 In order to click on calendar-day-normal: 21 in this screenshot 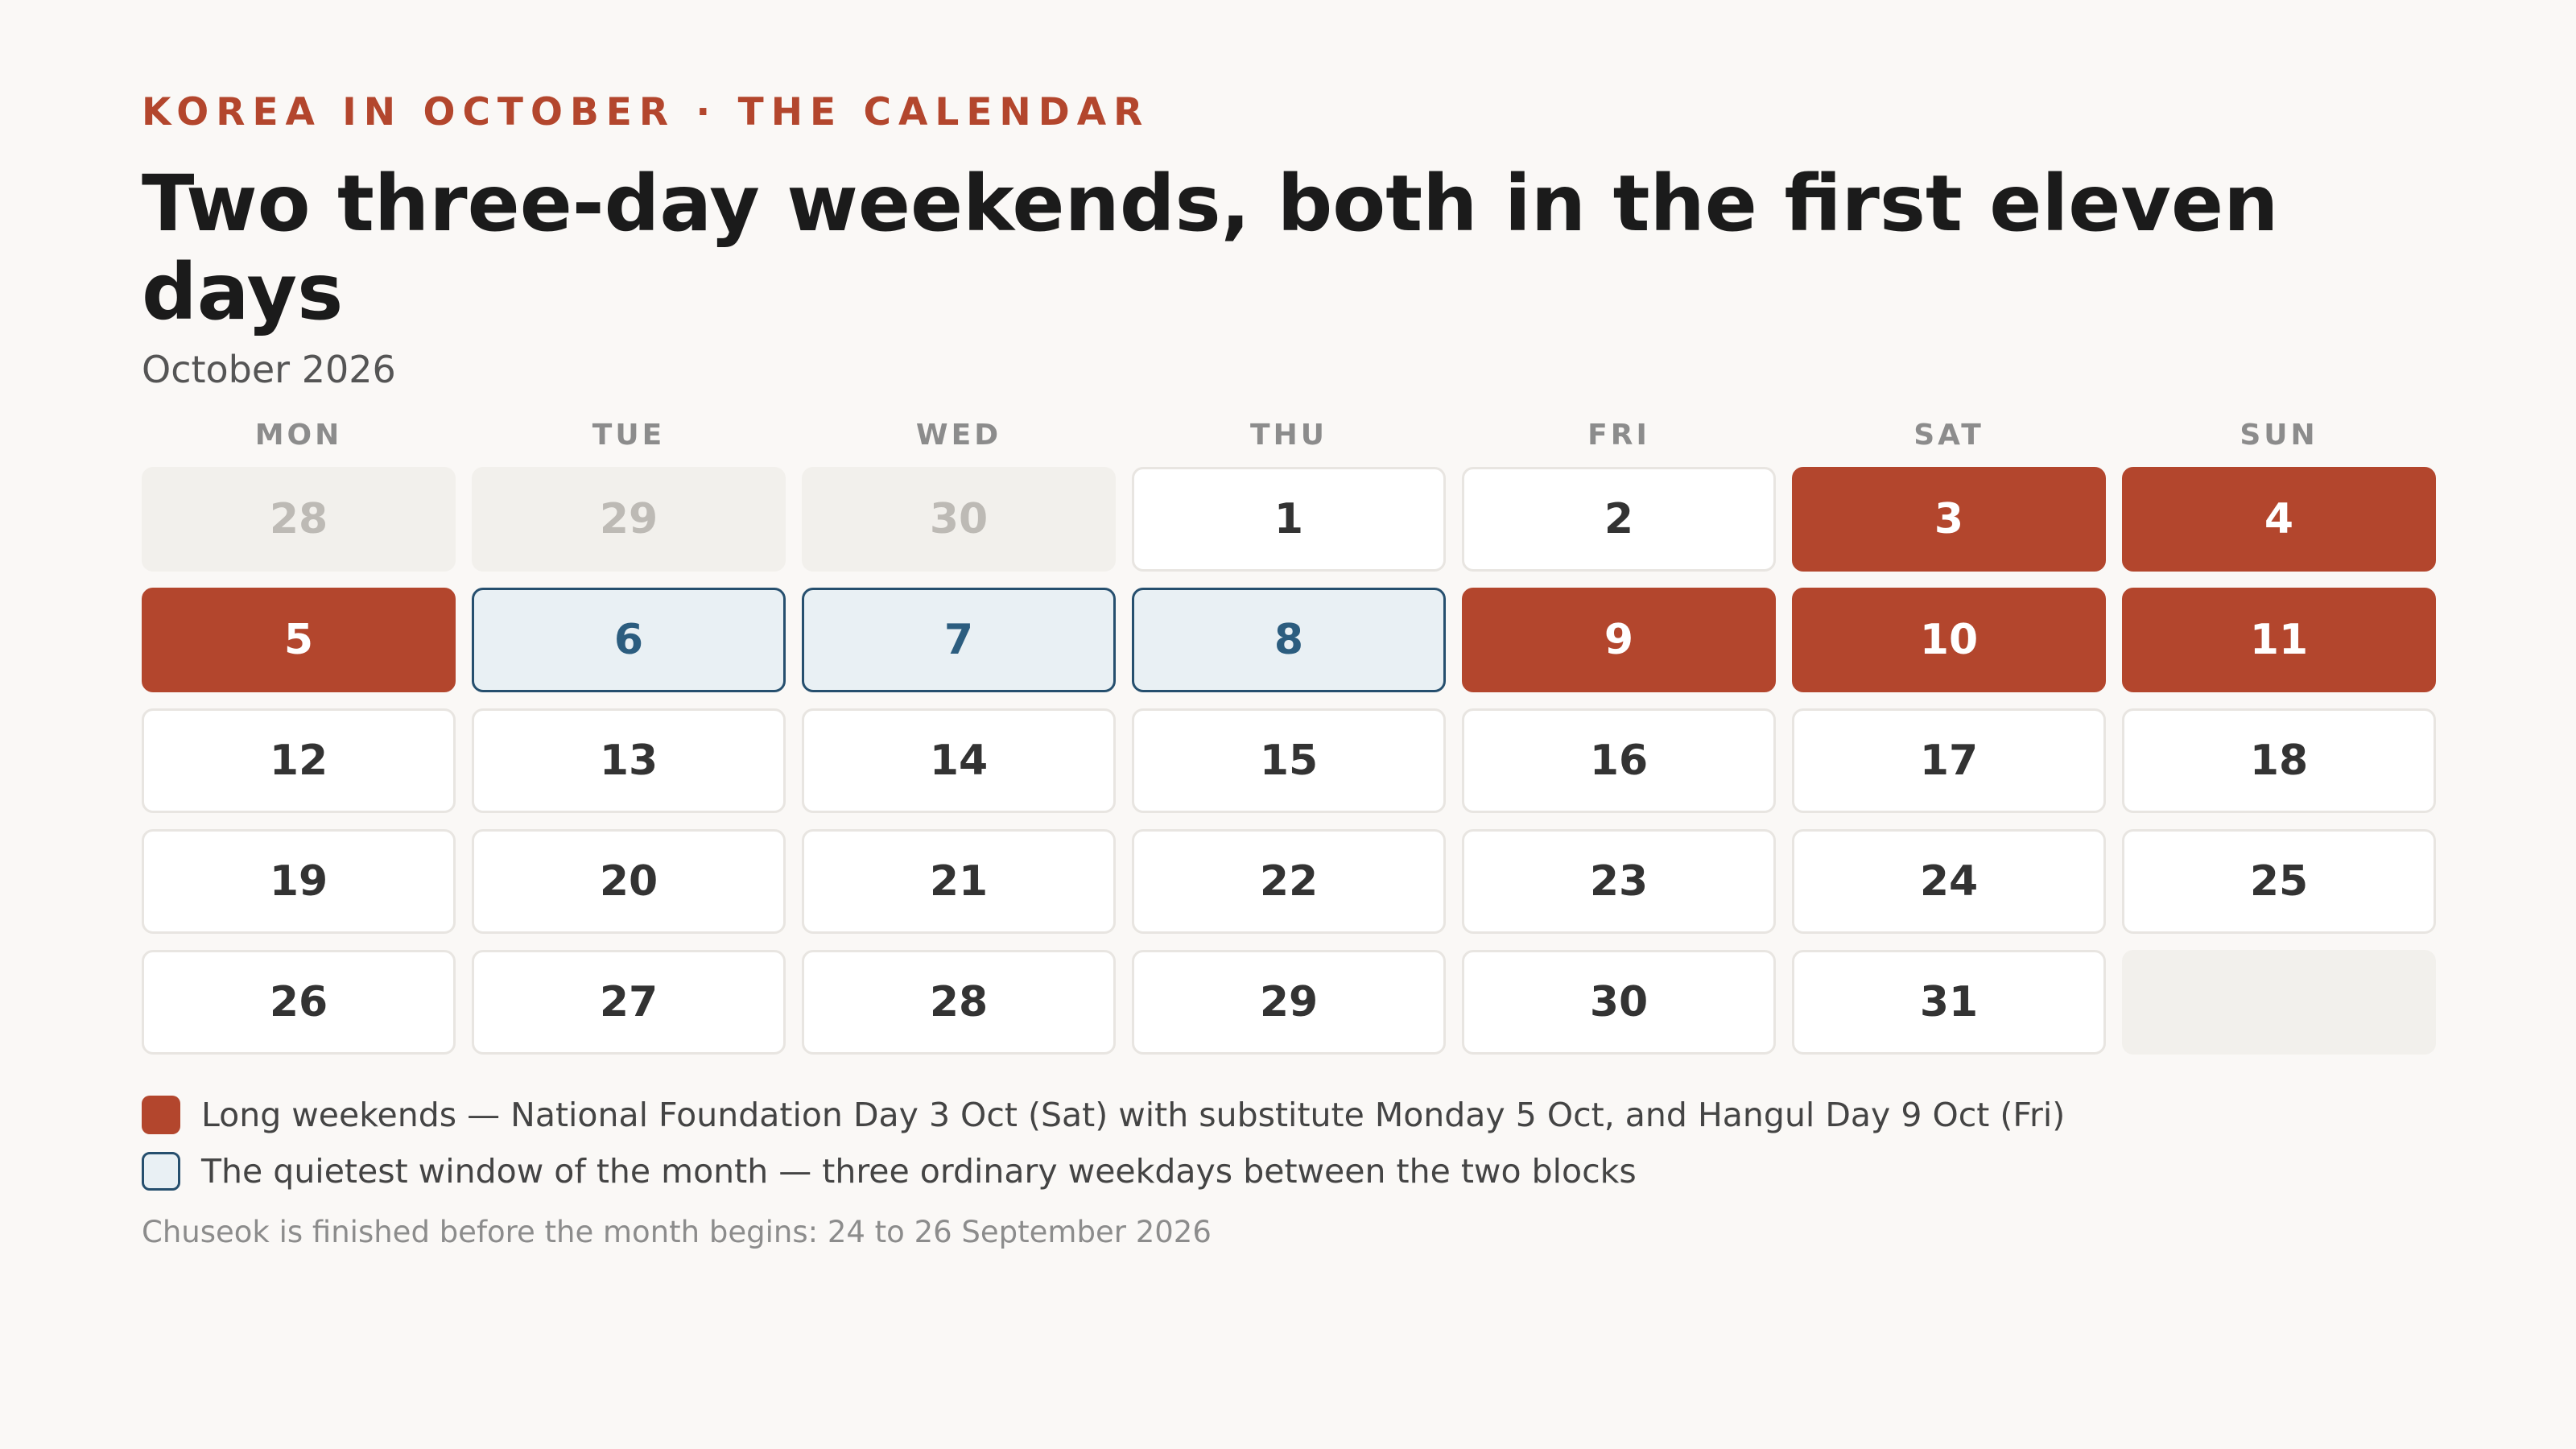, I will do `click(959, 882)`.